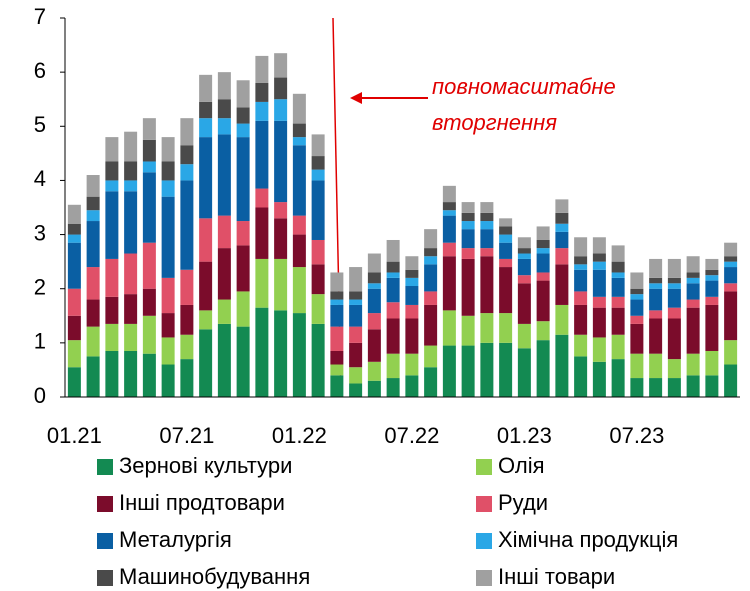  I want to click on legend-label: Інші продтовари, so click(202, 502).